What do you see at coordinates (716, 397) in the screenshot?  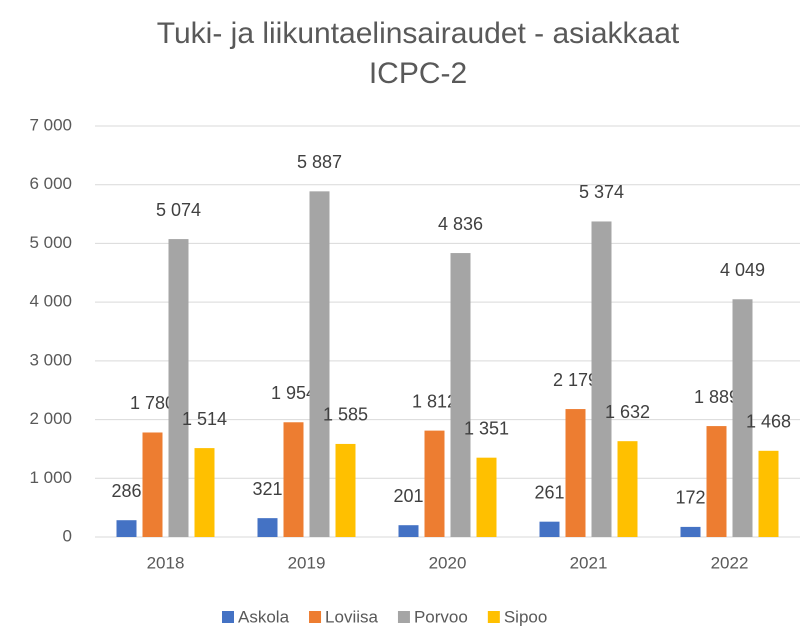 I see `data-label: 1 889` at bounding box center [716, 397].